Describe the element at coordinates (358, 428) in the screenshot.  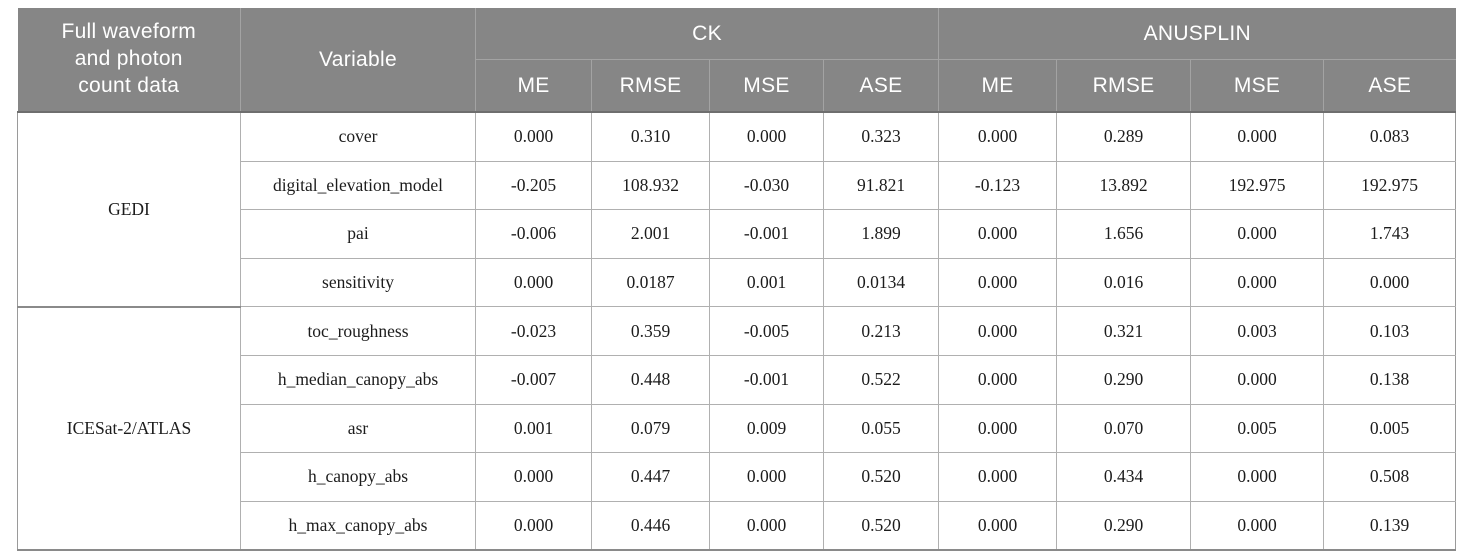
I see `variable-cell: asr` at that location.